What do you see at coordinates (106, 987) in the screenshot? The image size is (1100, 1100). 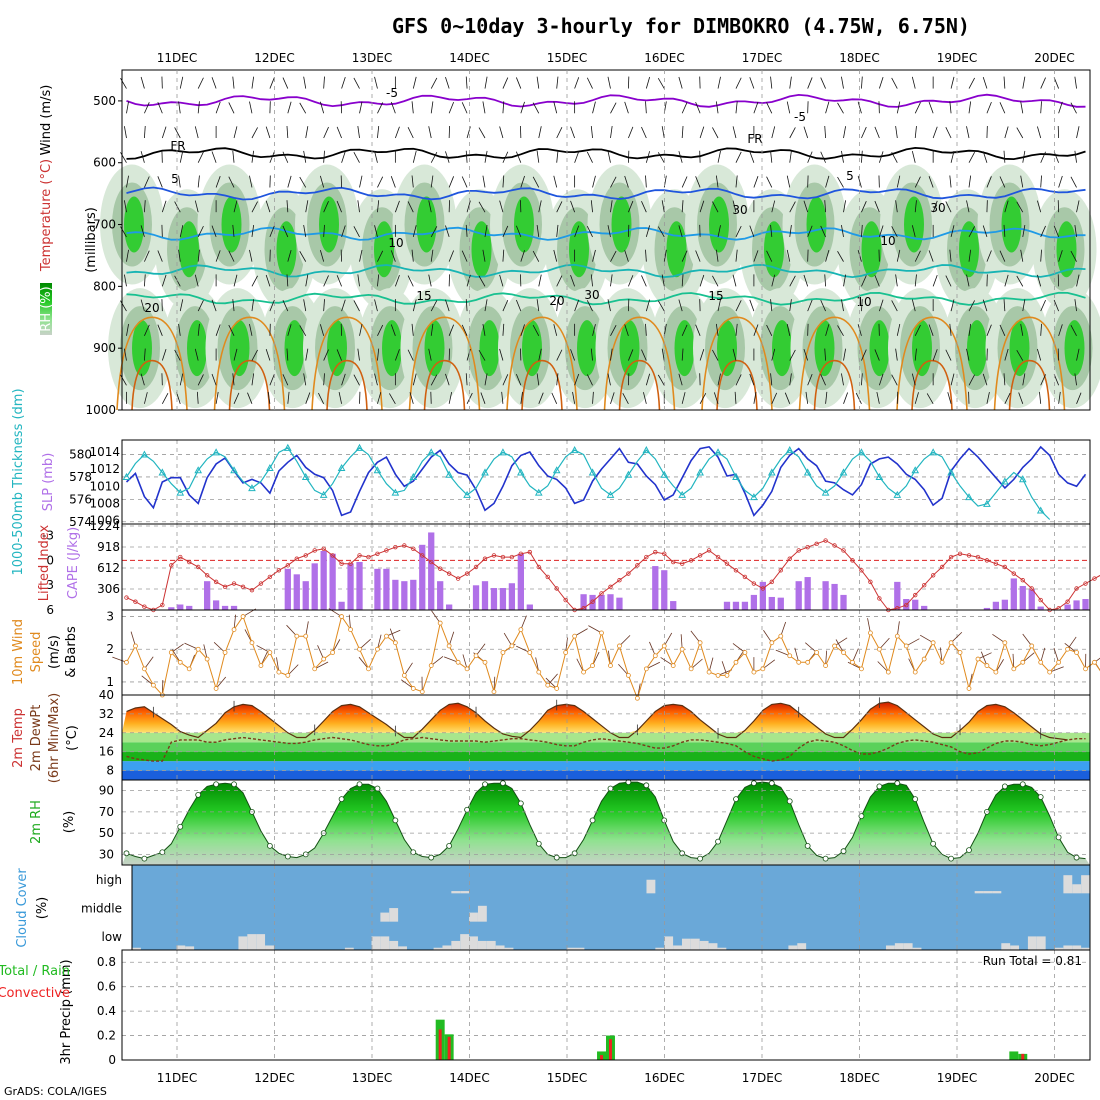 I see `precip-tick: 0.6` at bounding box center [106, 987].